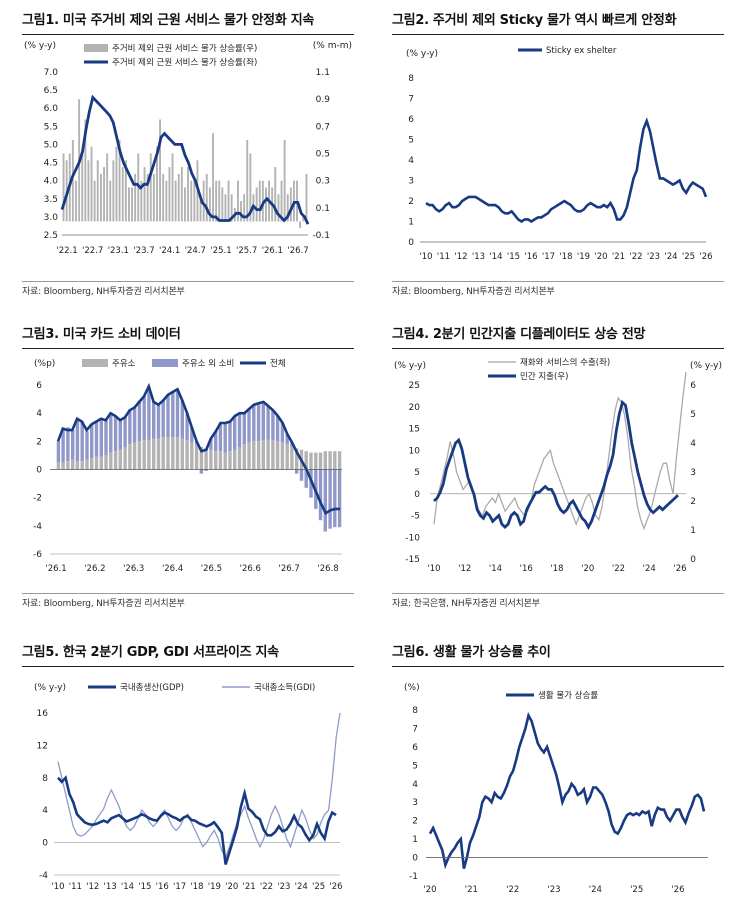  I want to click on x-tick-label: '25.1, so click(220, 251).